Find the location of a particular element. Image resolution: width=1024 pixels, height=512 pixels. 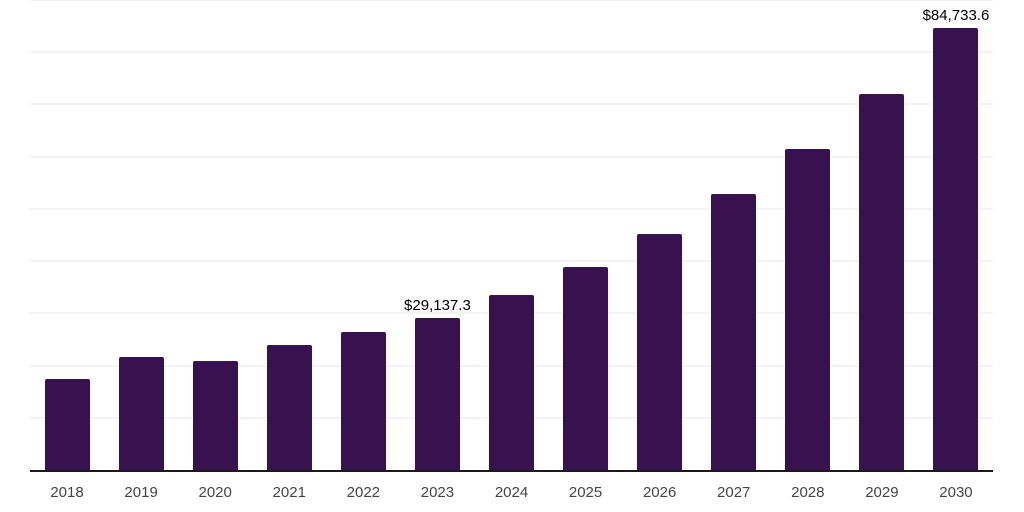

bar-2027 is located at coordinates (734, 332).